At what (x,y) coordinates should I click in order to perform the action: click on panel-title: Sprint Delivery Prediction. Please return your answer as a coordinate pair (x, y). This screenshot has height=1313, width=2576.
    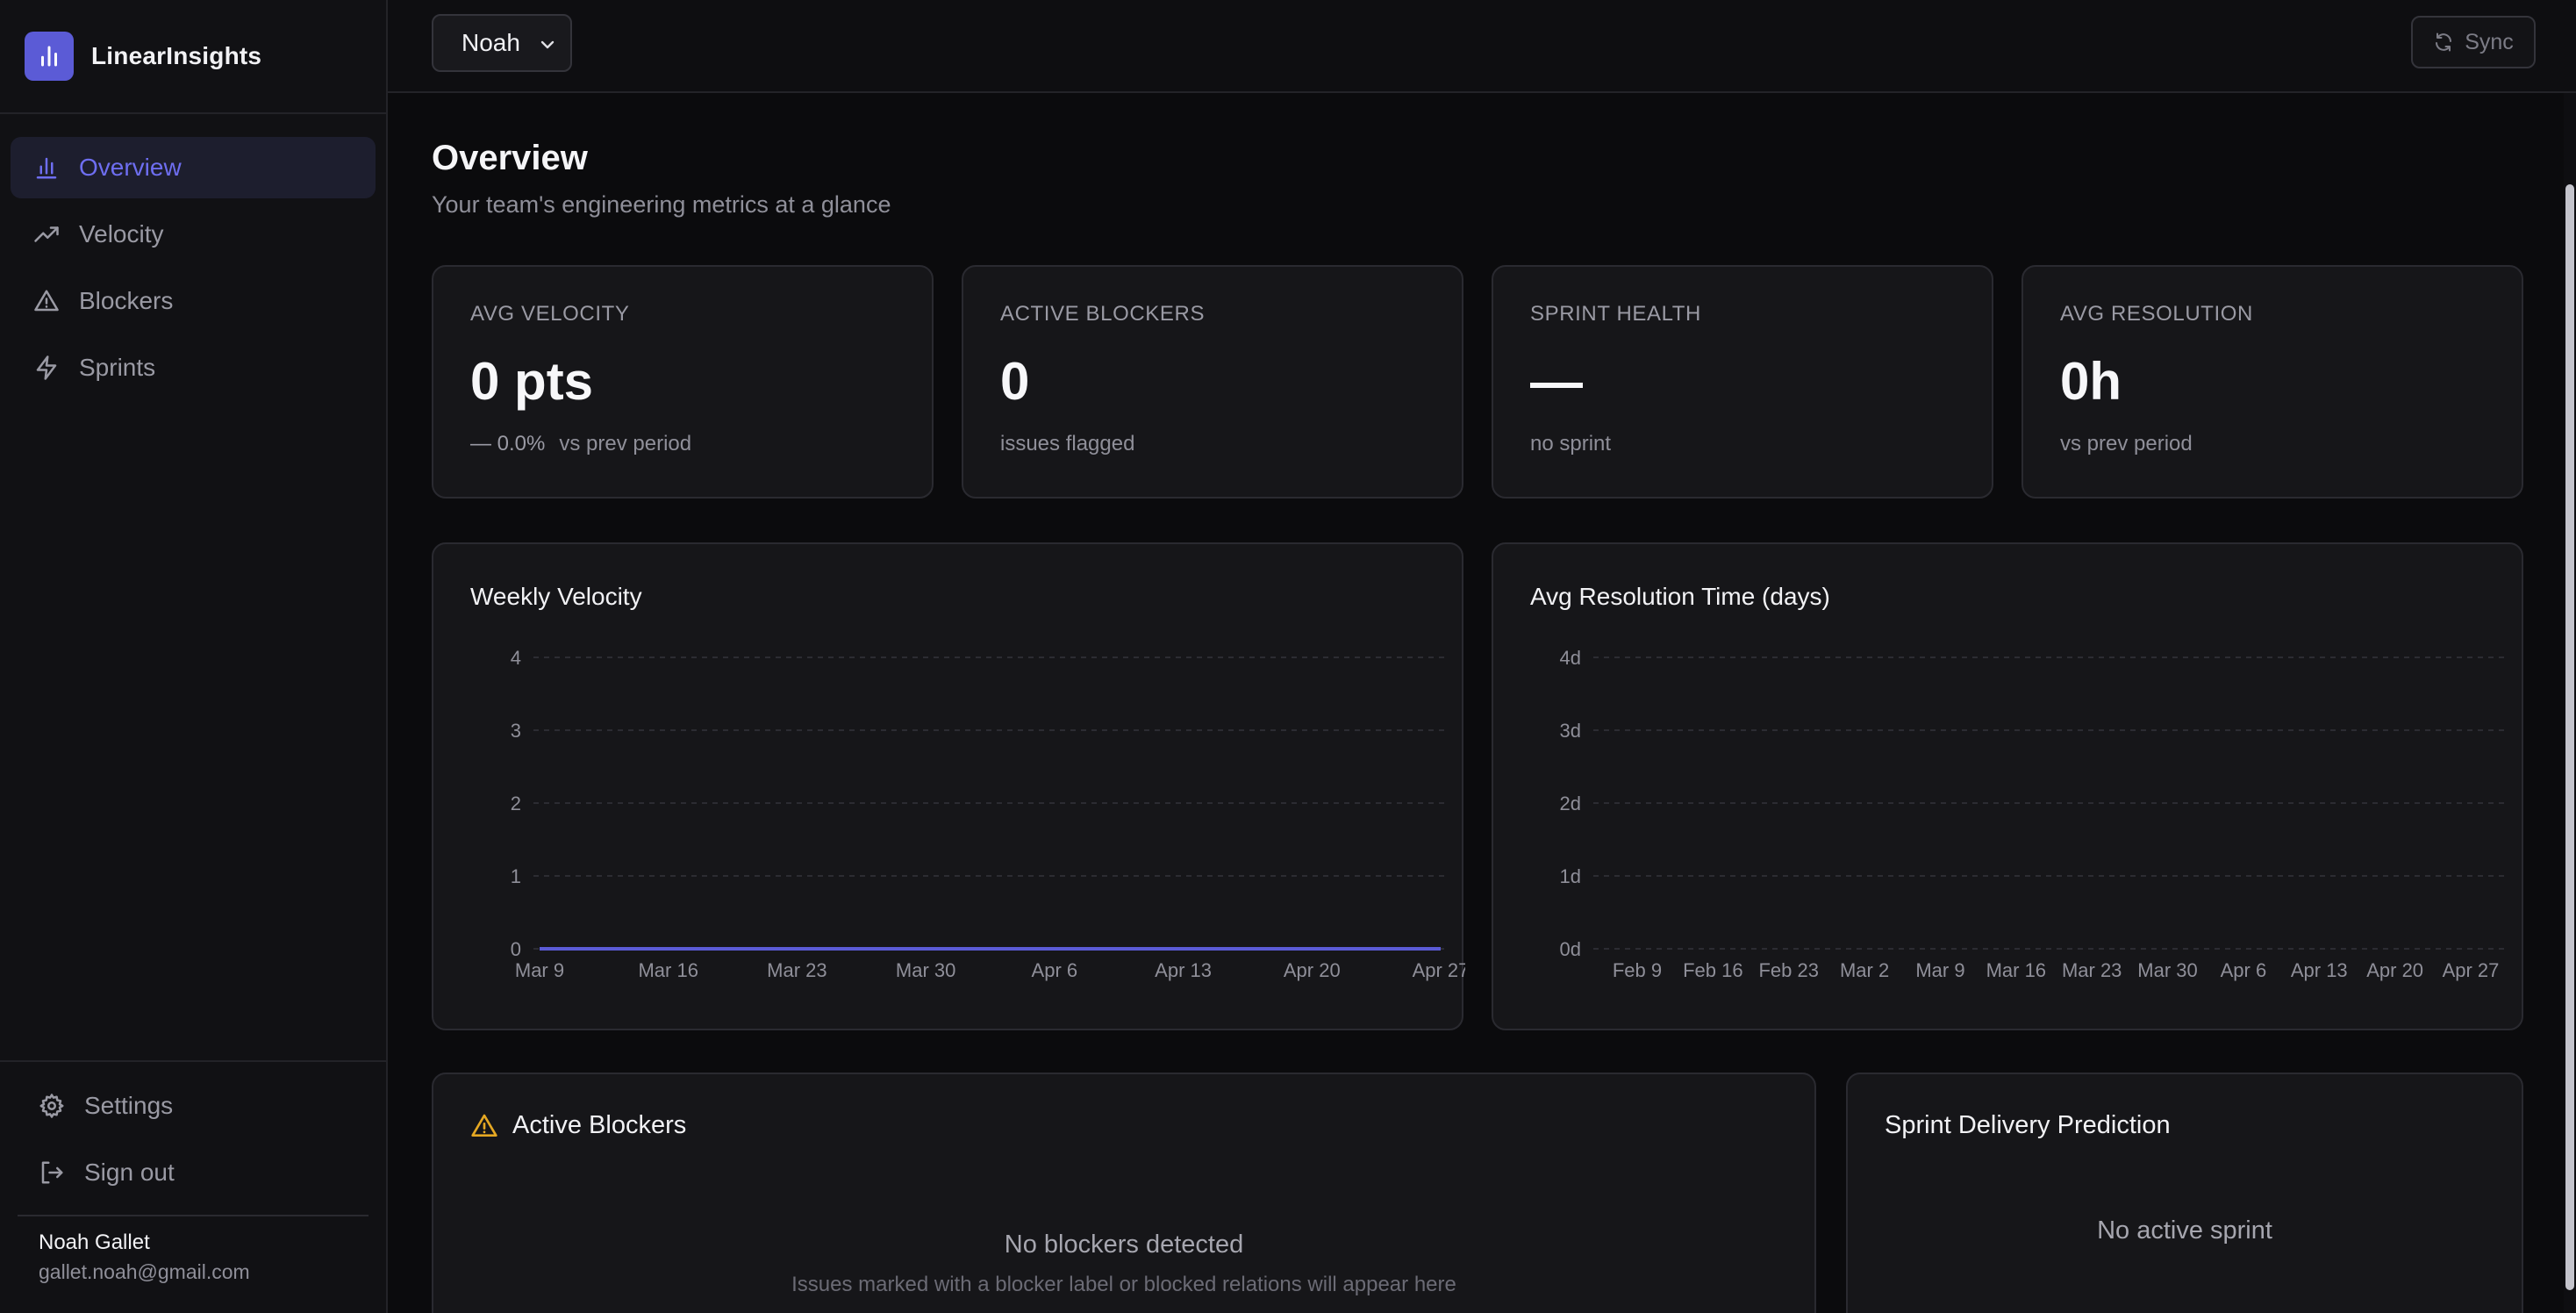
    Looking at the image, I should click on (2028, 1126).